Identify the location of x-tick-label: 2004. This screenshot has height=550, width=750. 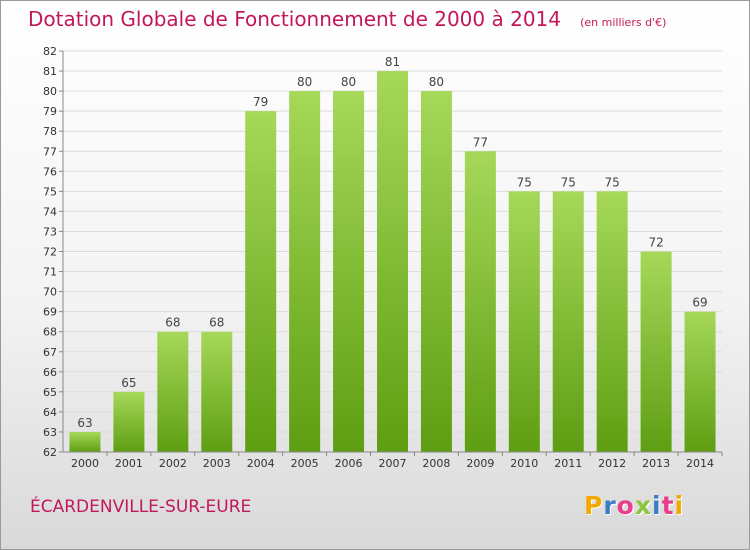
(261, 463).